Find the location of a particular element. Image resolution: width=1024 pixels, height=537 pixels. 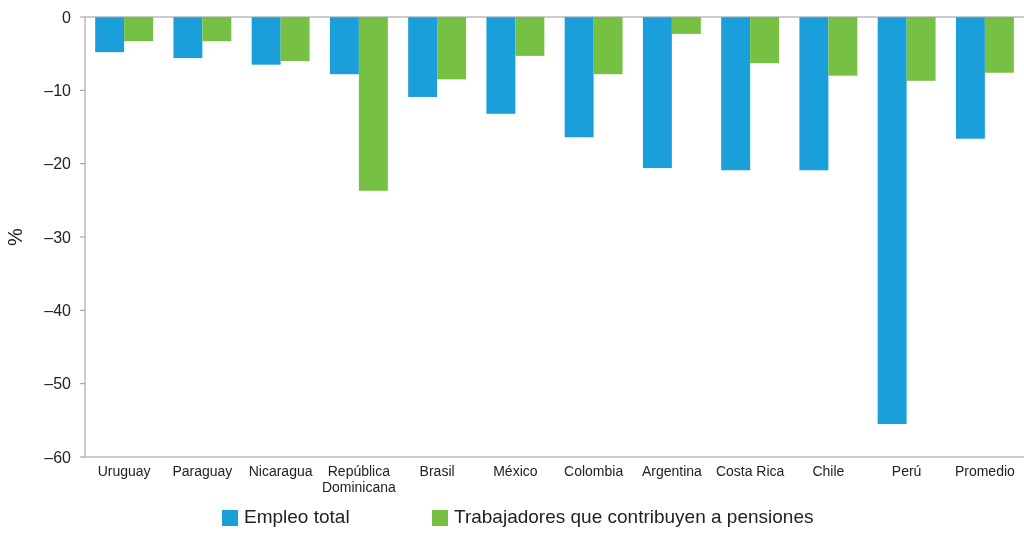

x-tick-label: México is located at coordinates (515, 471).